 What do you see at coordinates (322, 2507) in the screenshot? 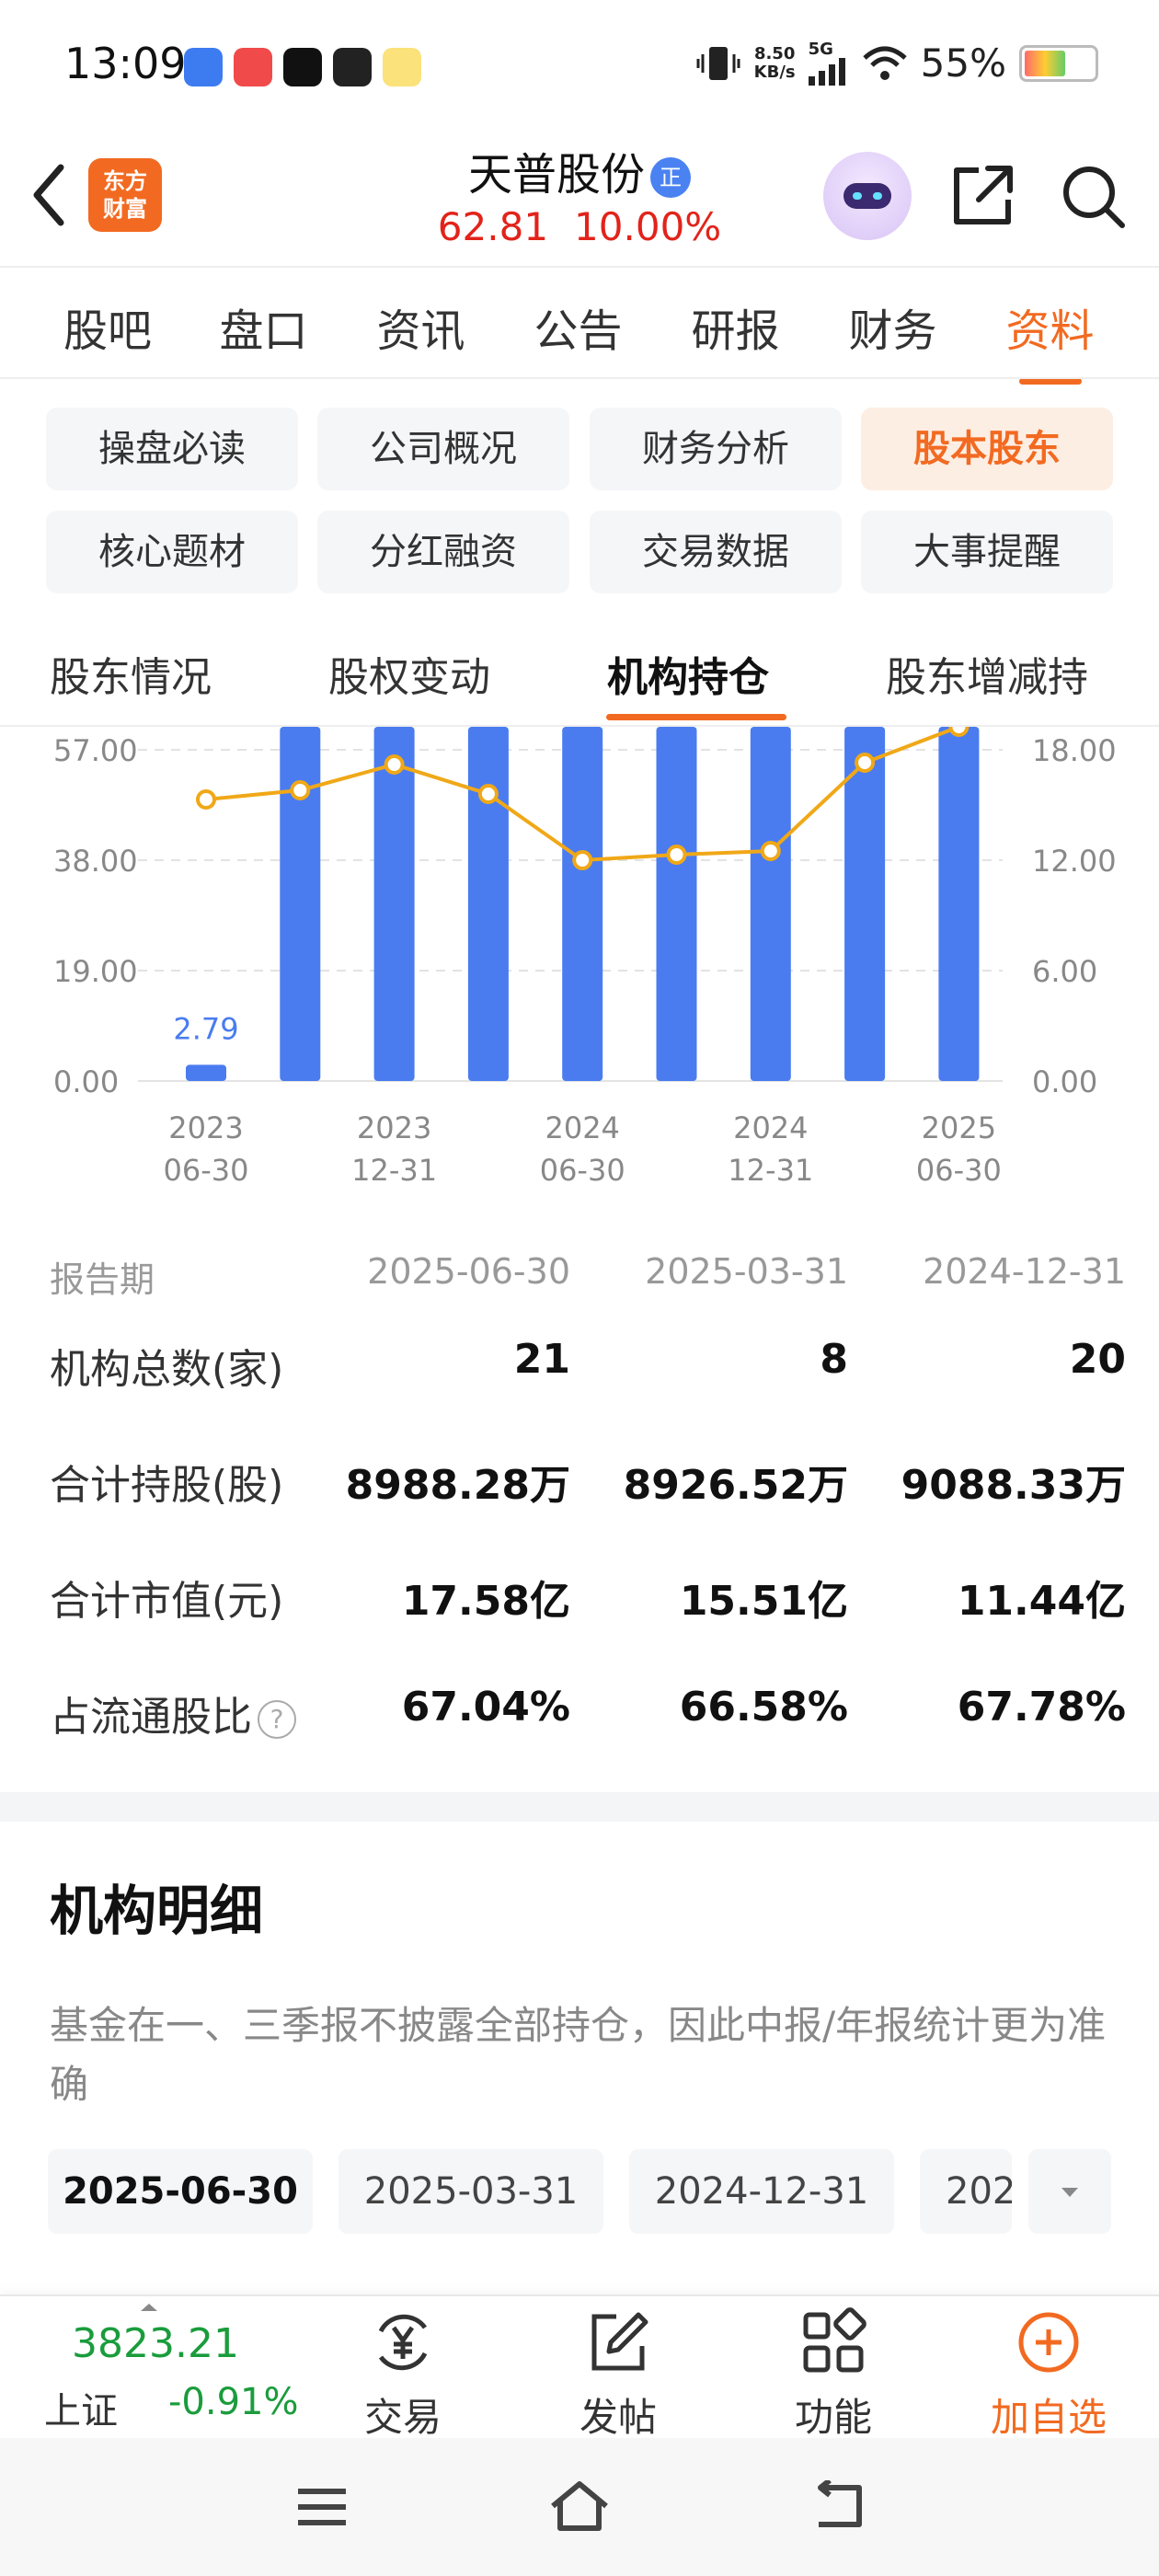
I see `menu-icon` at bounding box center [322, 2507].